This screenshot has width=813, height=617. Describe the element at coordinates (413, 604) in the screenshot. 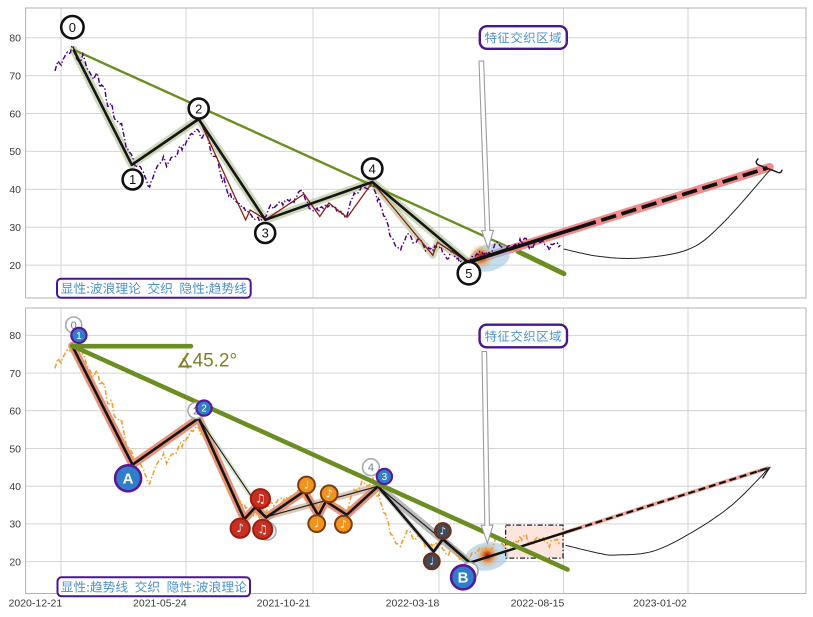

I see `svg-text: 2022-03-18` at that location.